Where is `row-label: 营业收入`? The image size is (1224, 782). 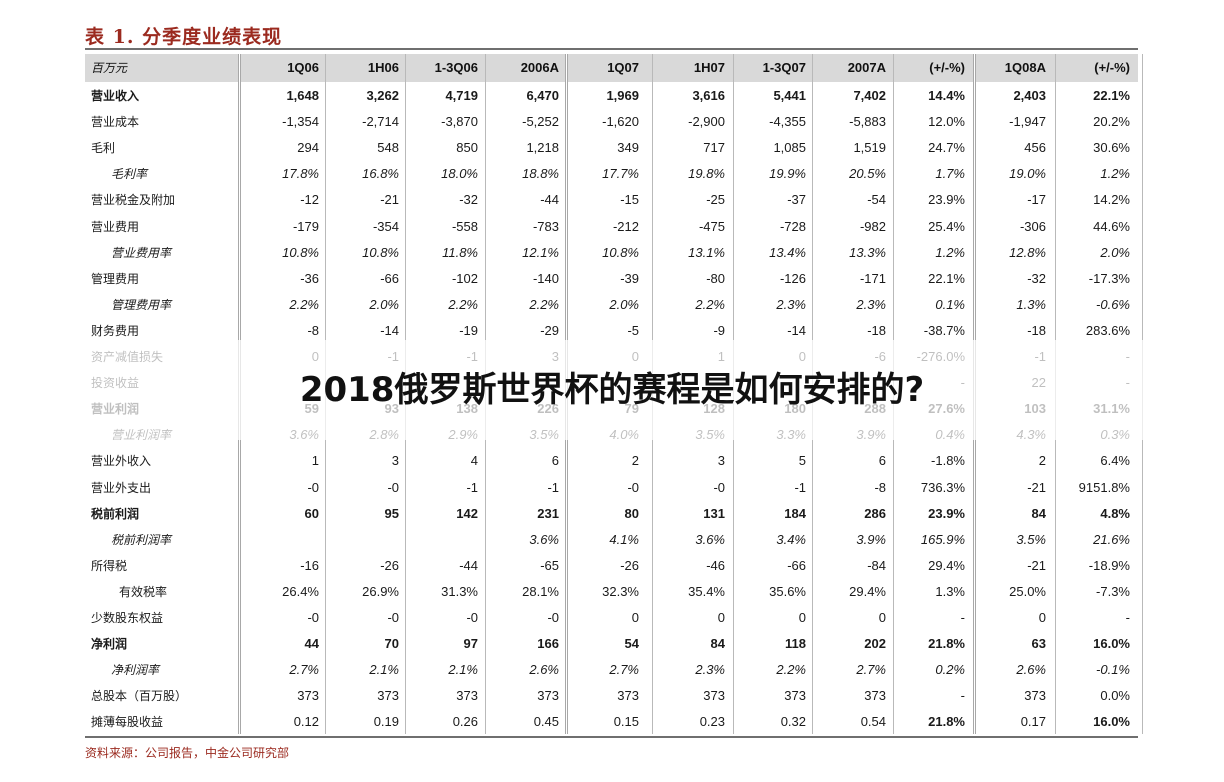
row-label: 营业收入 is located at coordinates (115, 96).